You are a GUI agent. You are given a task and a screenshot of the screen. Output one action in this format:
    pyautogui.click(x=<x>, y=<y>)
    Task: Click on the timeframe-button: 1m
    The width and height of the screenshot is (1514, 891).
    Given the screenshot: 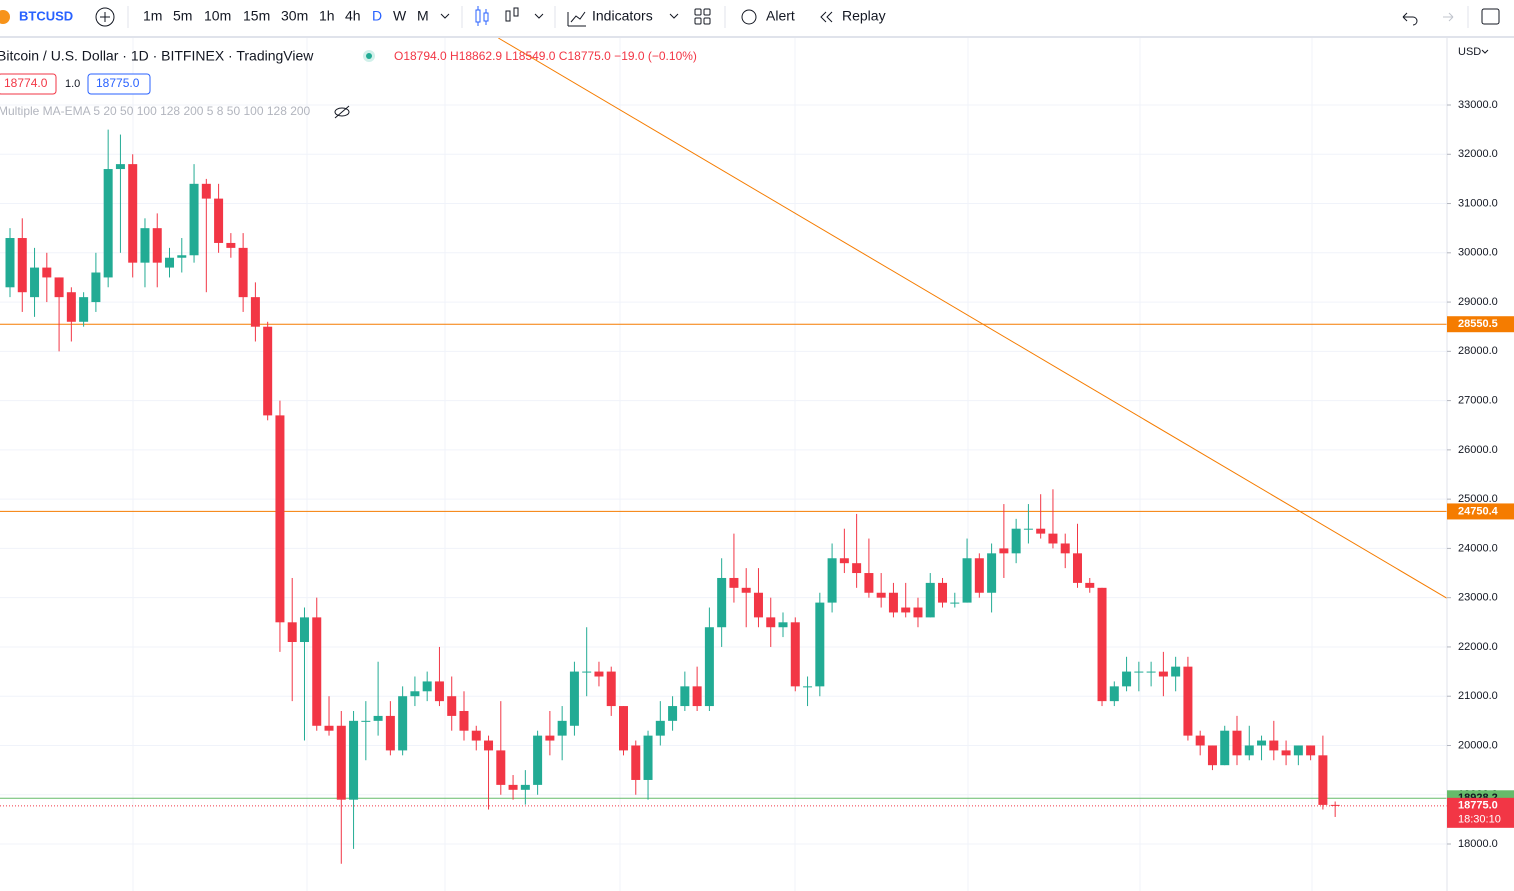 What is the action you would take?
    pyautogui.click(x=152, y=16)
    